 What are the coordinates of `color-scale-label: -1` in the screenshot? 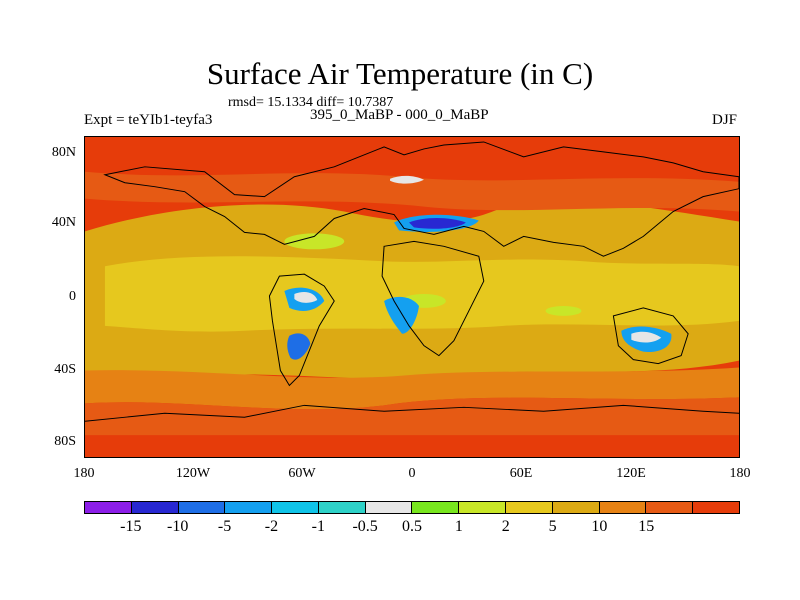 It's located at (318, 526).